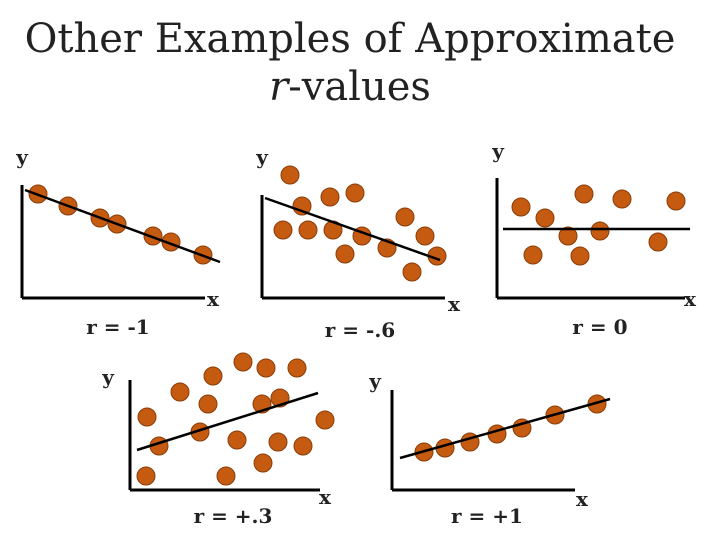  I want to click on panel: y x r = -1, so click(118, 242).